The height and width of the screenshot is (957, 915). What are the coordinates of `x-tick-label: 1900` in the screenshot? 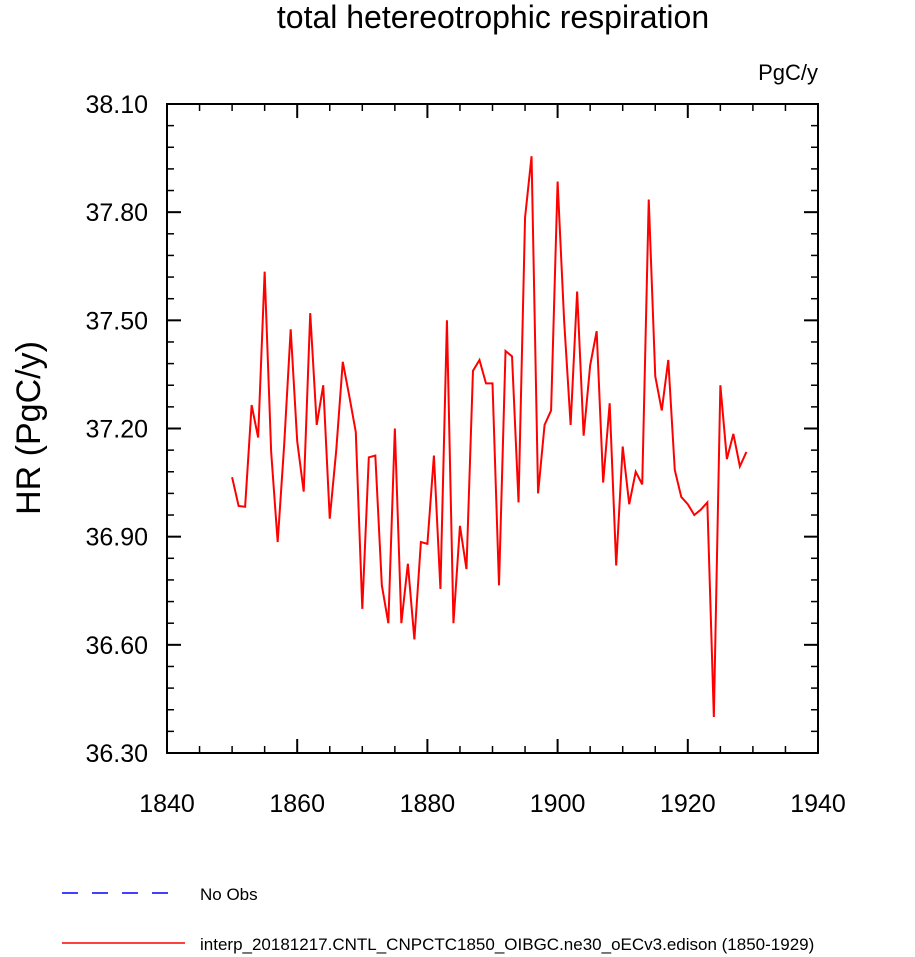 It's located at (558, 804).